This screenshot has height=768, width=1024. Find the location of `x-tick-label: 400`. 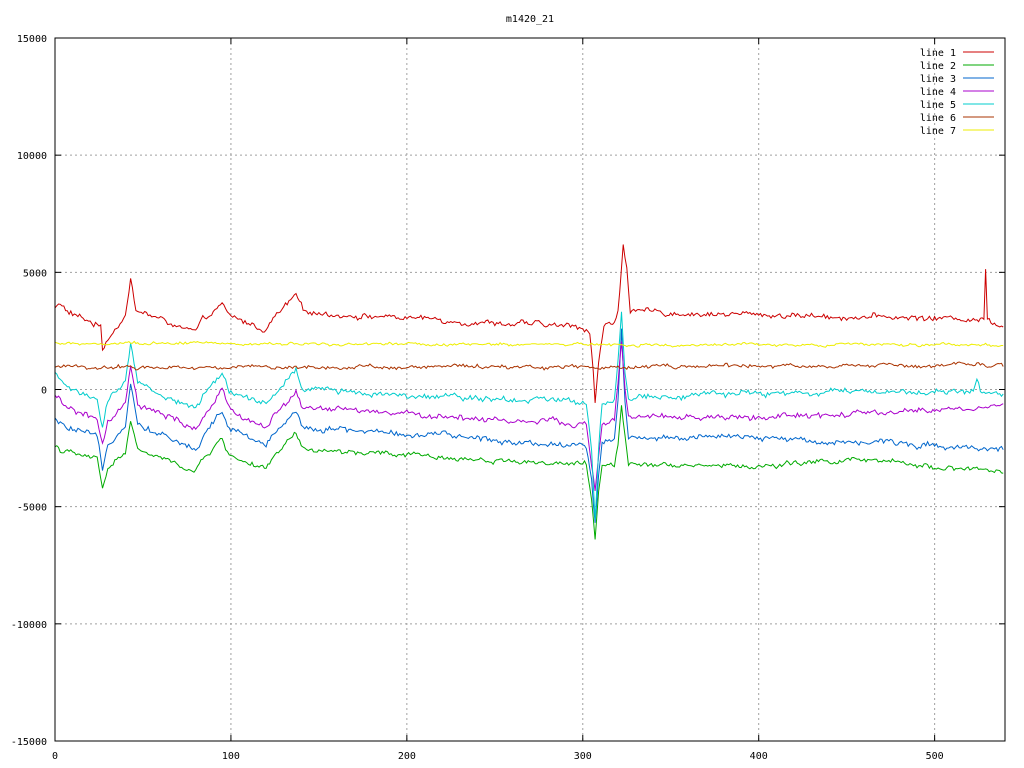

x-tick-label: 400 is located at coordinates (759, 756).